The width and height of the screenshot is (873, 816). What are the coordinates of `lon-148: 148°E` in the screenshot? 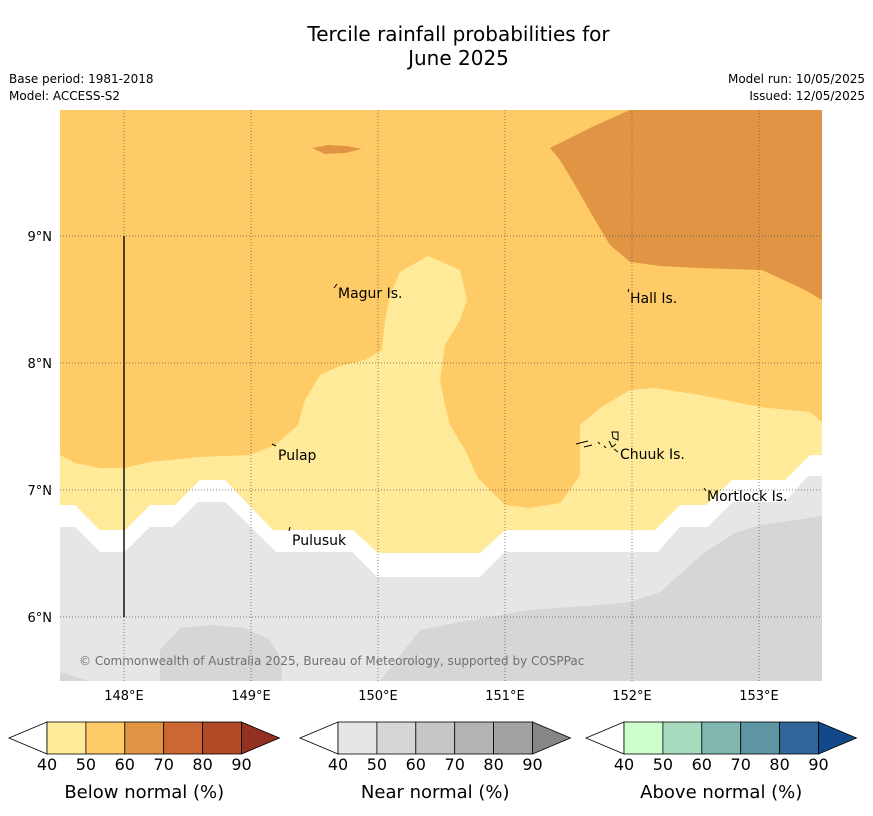 It's located at (124, 696).